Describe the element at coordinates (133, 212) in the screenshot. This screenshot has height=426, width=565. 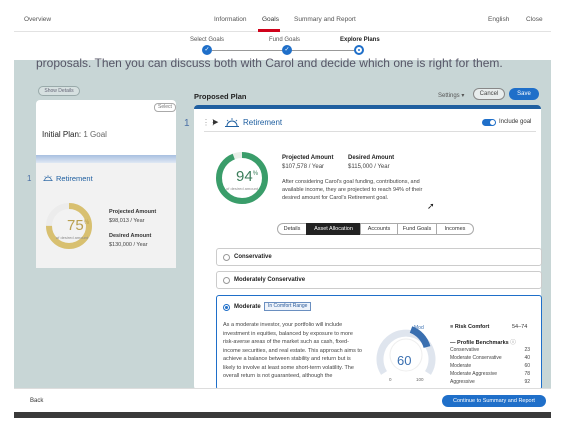
I see `left-projected-label: Projected Amount` at that location.